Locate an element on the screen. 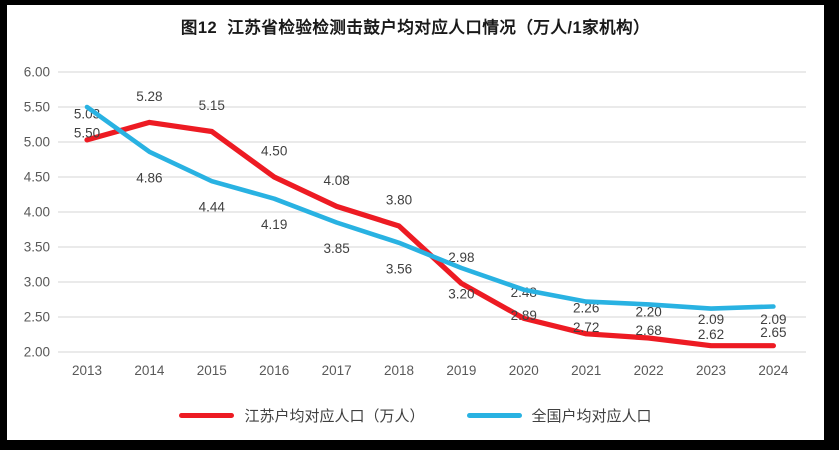 The height and width of the screenshot is (450, 839). data-label-national: 4.86 is located at coordinates (149, 177).